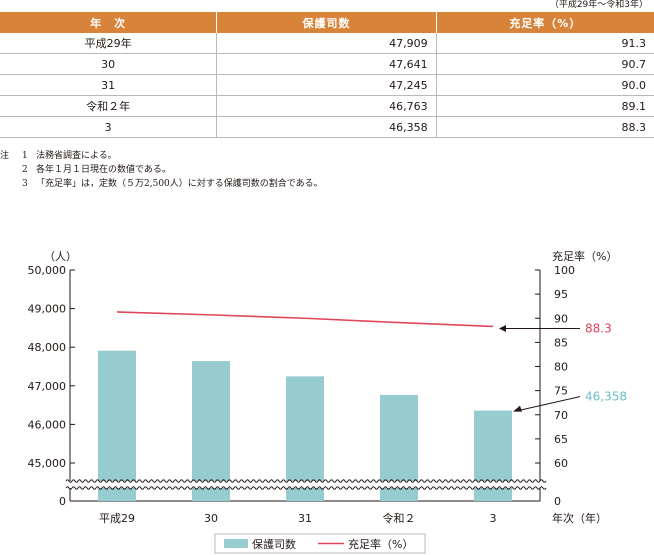 This screenshot has height=555, width=654. What do you see at coordinates (236, 543) in the screenshot?
I see `legend-swatch-bar` at bounding box center [236, 543].